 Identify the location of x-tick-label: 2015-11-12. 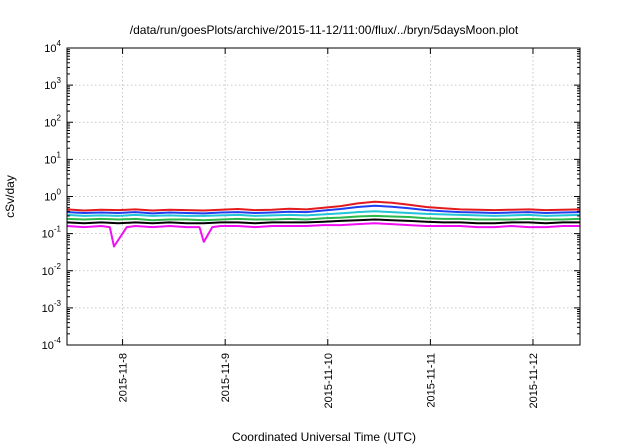
(534, 380).